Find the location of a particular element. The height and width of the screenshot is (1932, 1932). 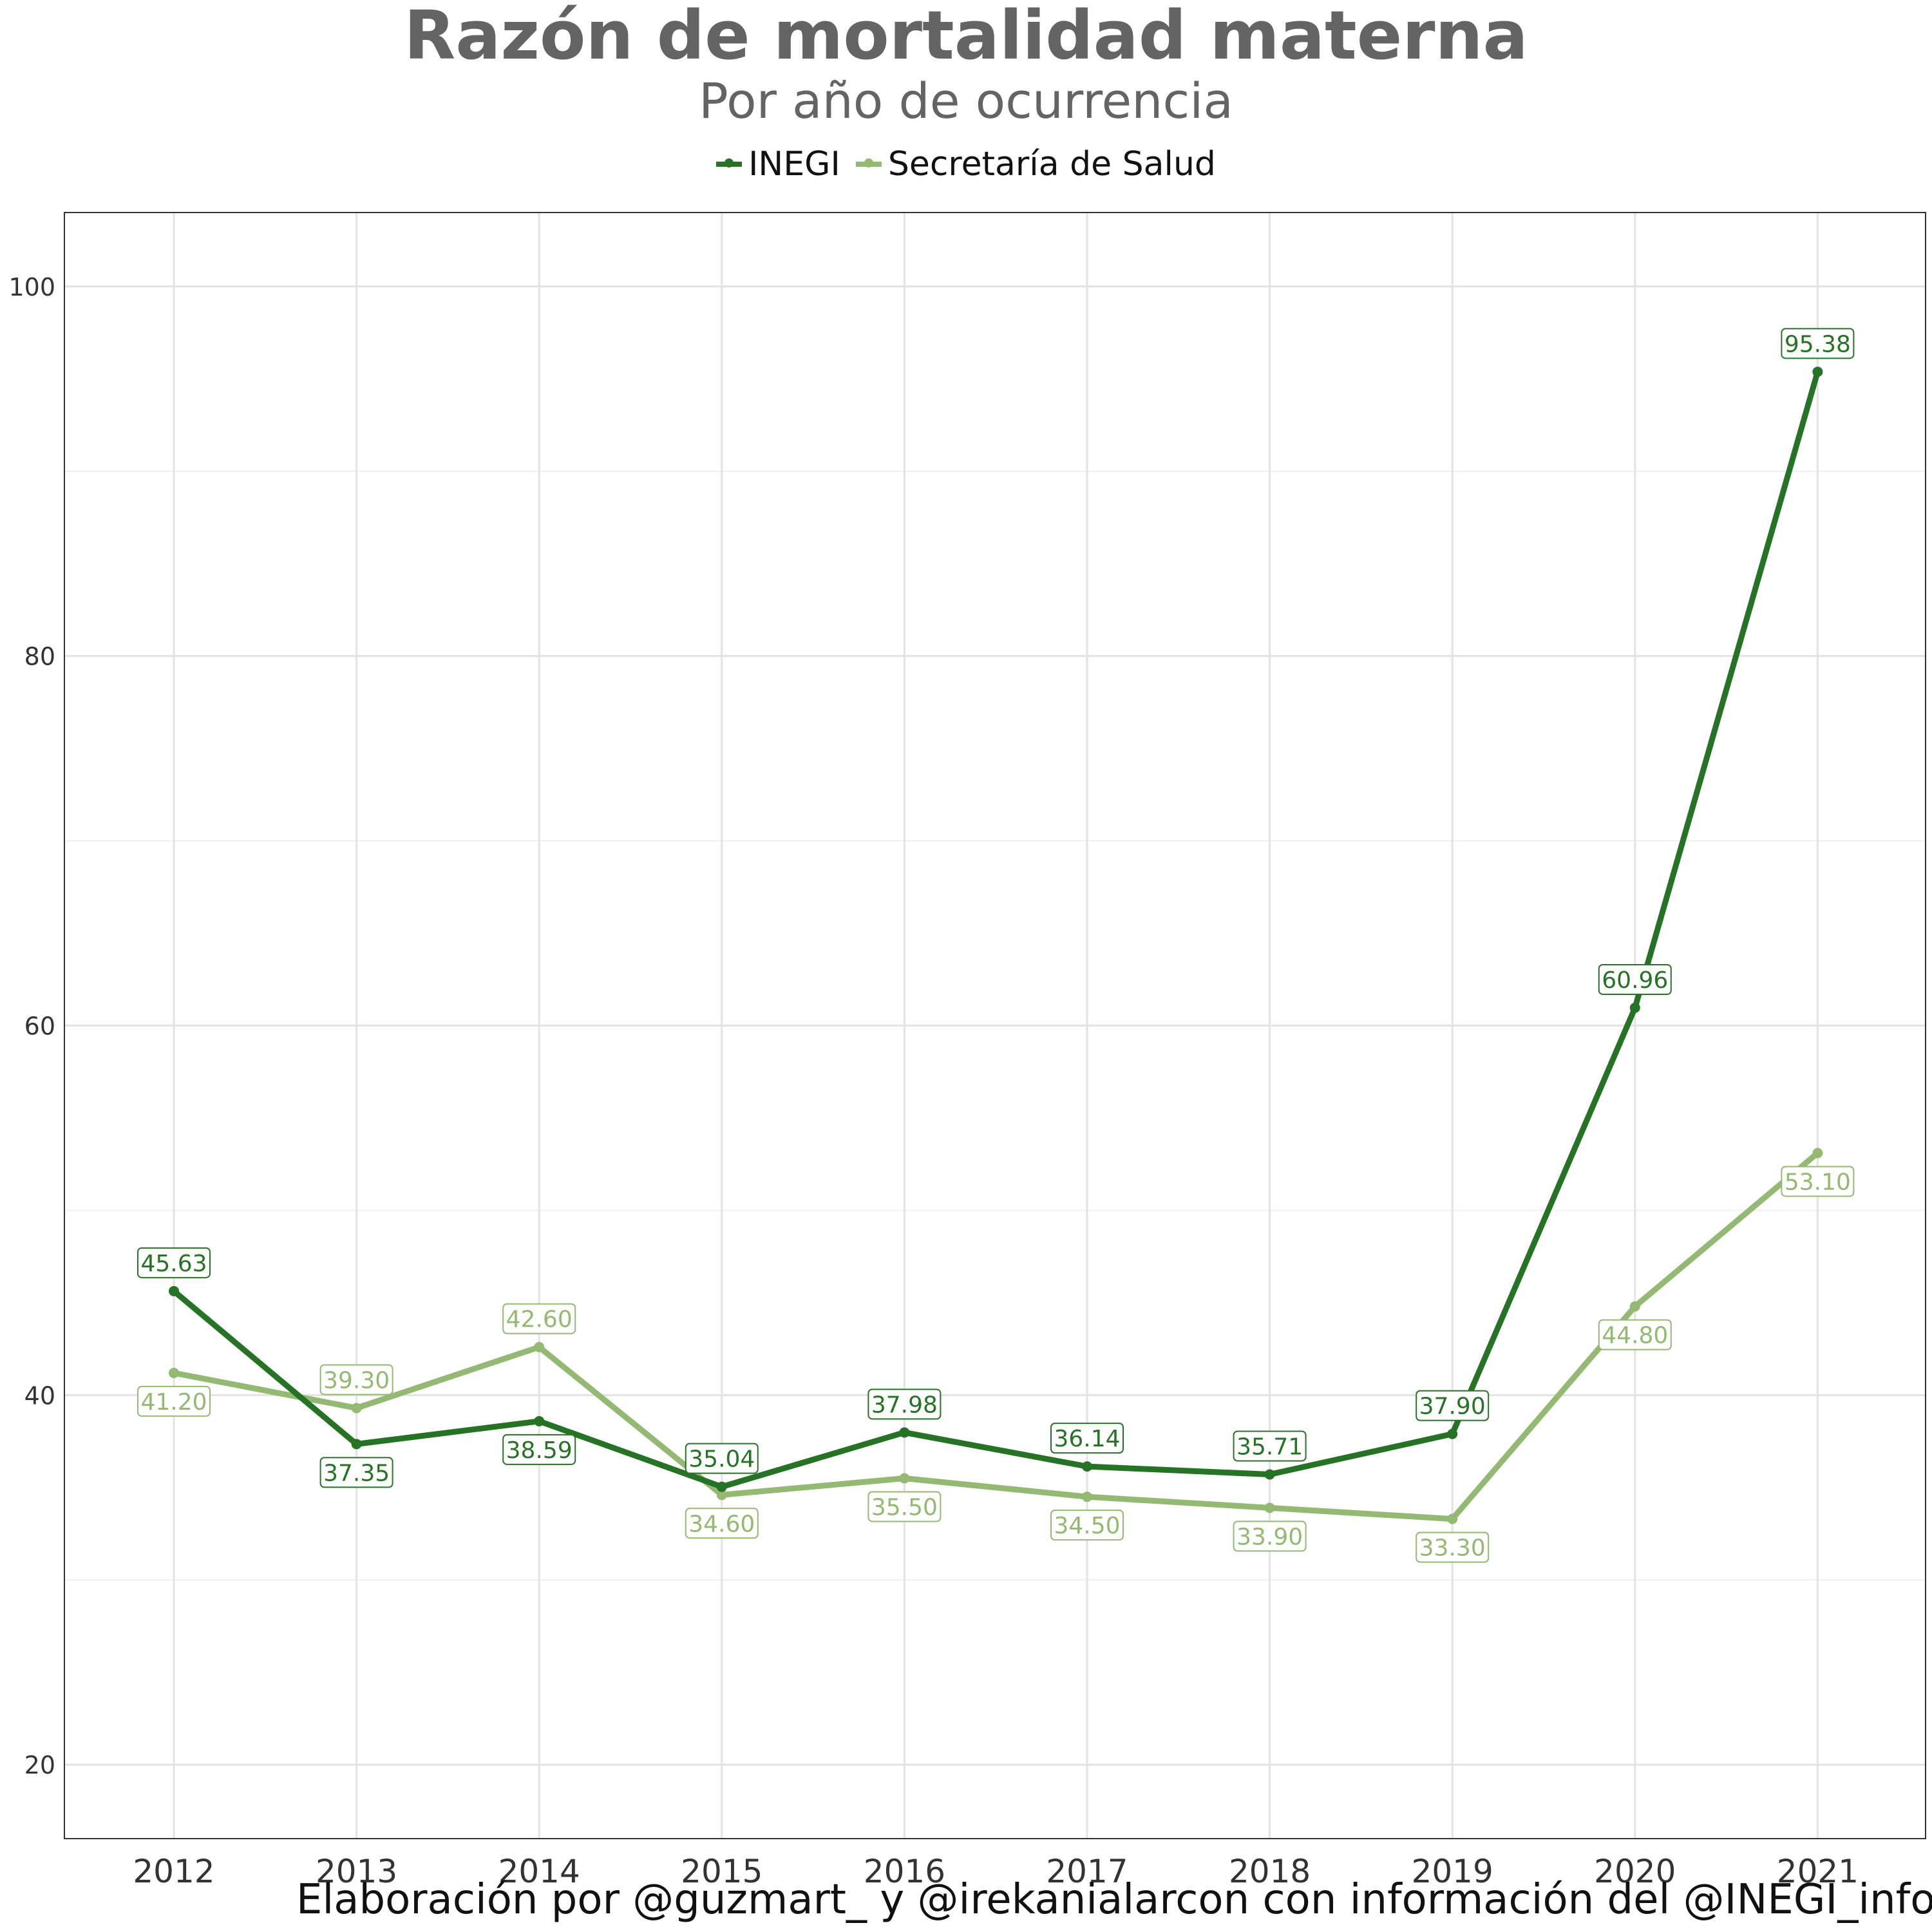

data-label-secretaria: 53.10 is located at coordinates (1818, 1181).